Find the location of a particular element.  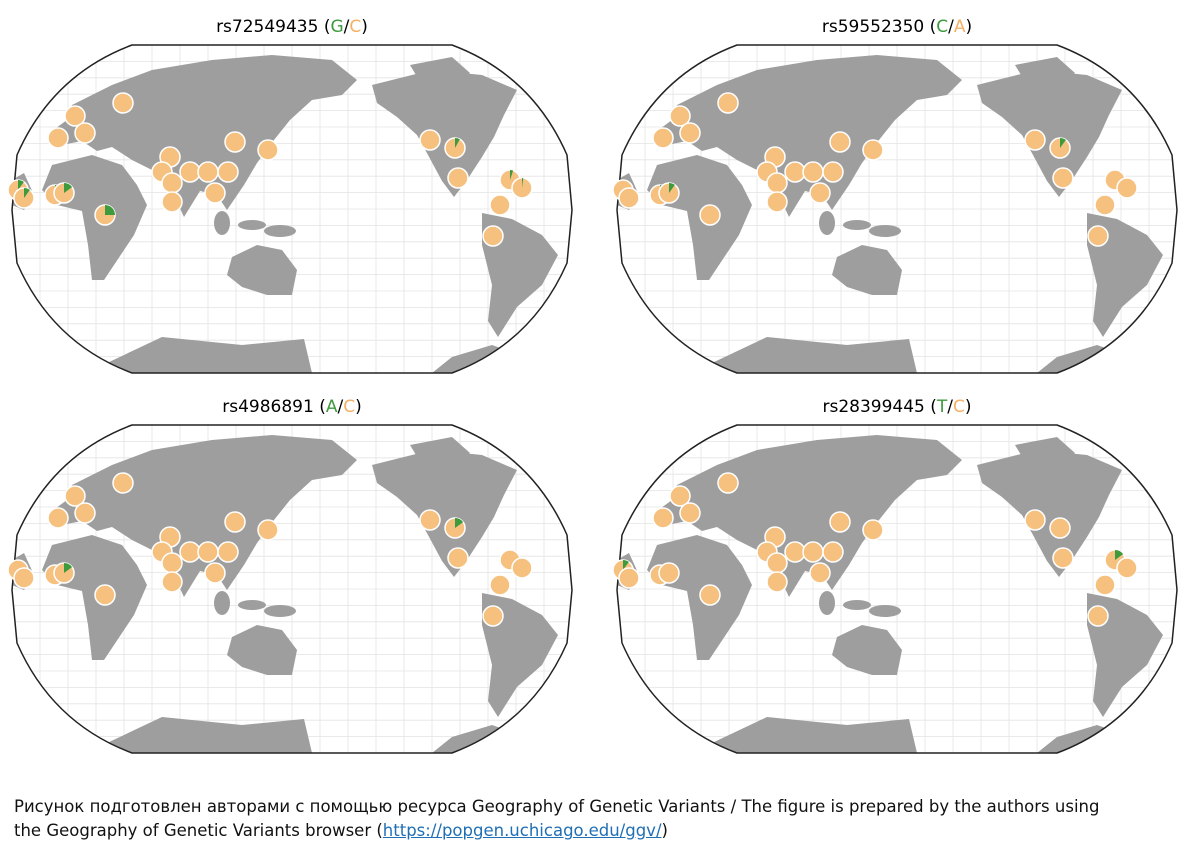

map-title: rs28399445 (T/C) is located at coordinates (896, 407).